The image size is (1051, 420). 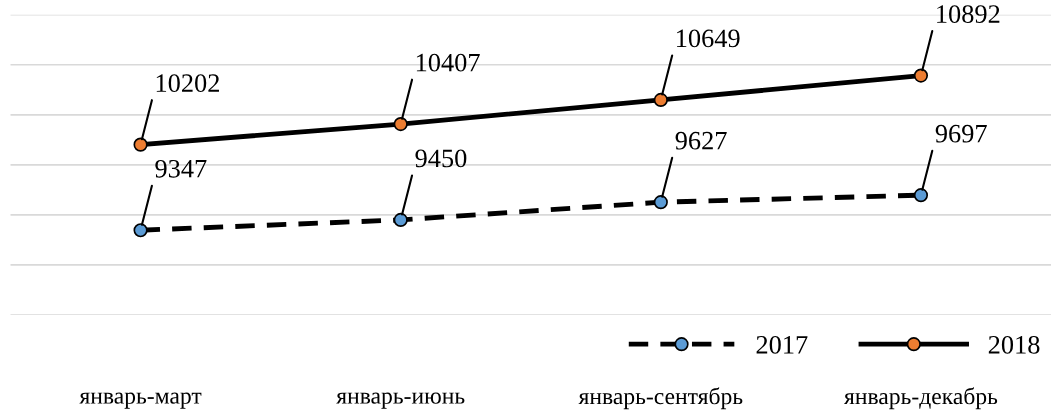 What do you see at coordinates (921, 398) in the screenshot?
I see `x-tick-label: январь-декабрь` at bounding box center [921, 398].